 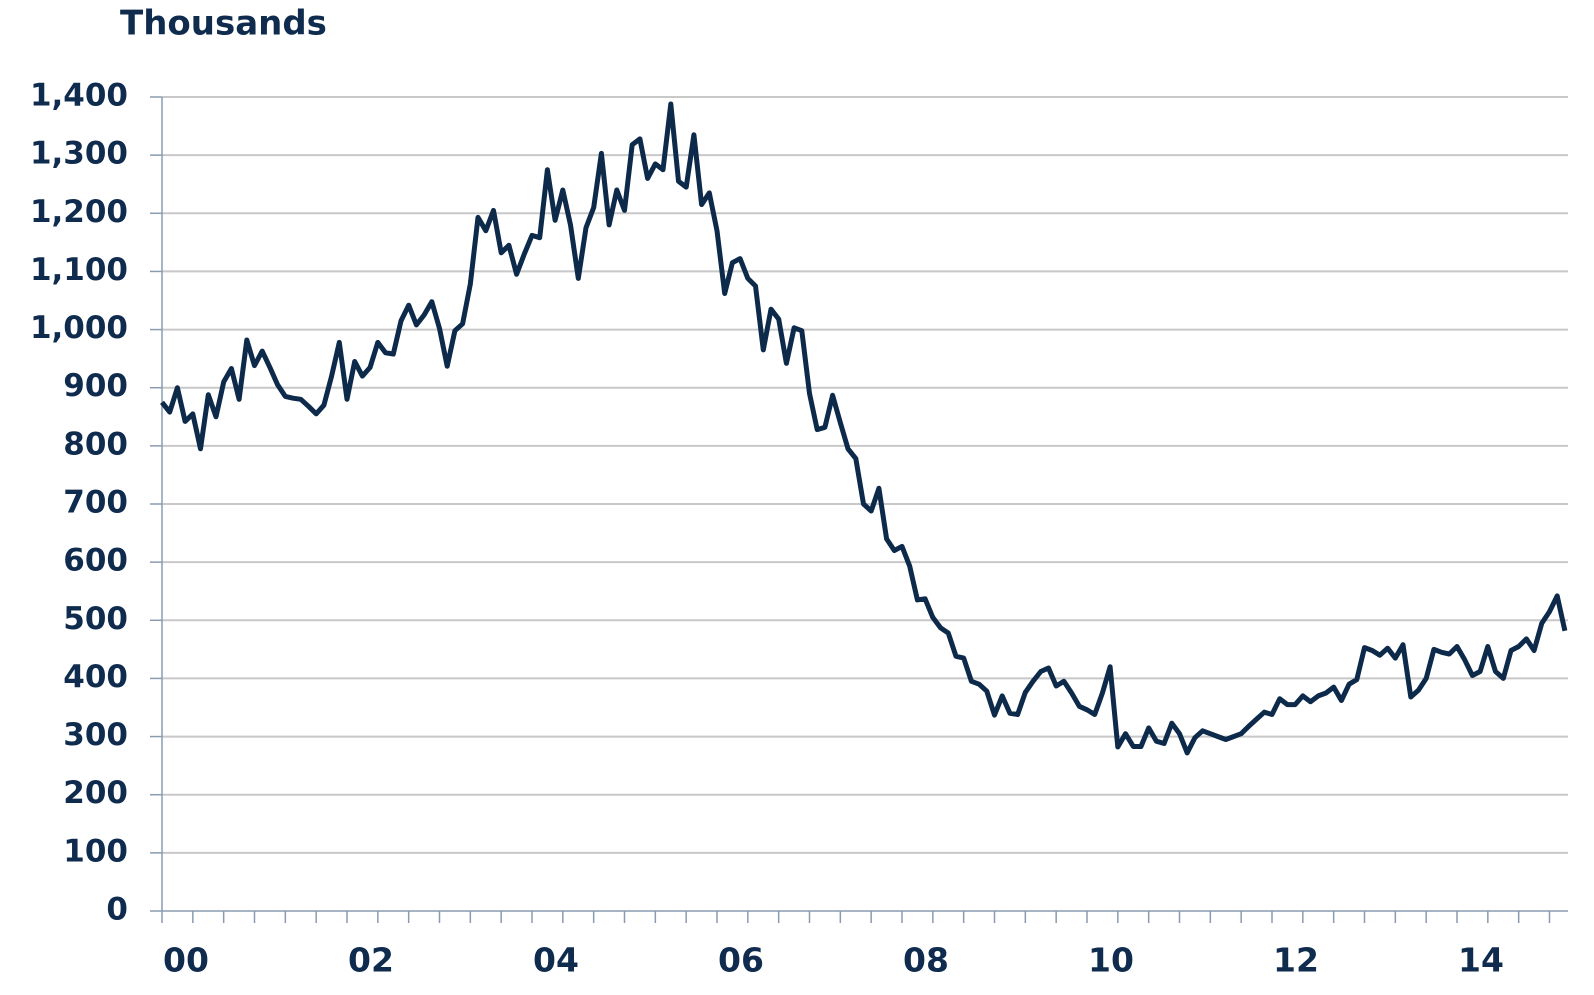 What do you see at coordinates (1481, 960) in the screenshot?
I see `x-tick-label: 14` at bounding box center [1481, 960].